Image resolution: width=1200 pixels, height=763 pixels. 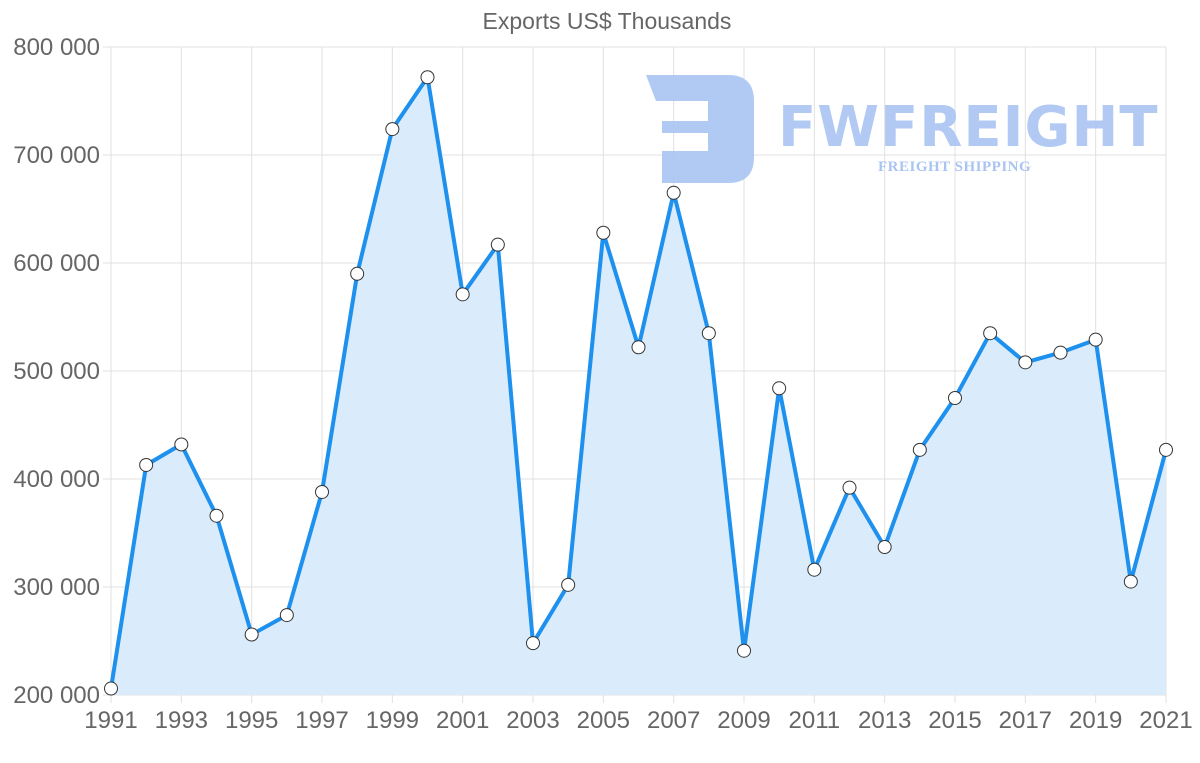 What do you see at coordinates (884, 720) in the screenshot?
I see `x-tick-label: 2013` at bounding box center [884, 720].